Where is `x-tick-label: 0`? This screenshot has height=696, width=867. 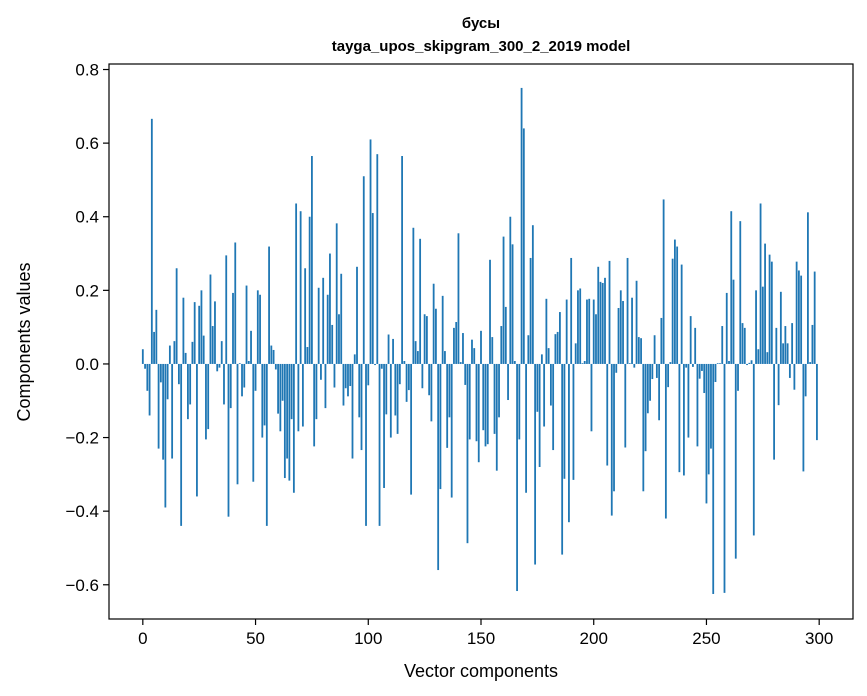
x-tick-label: 0 is located at coordinates (142, 638).